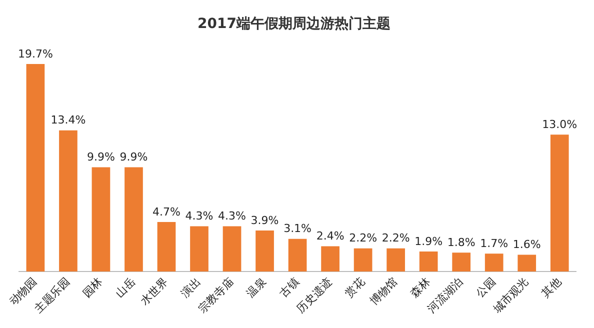 This screenshot has height=328, width=594. I want to click on data-label: 2.4%, so click(330, 236).